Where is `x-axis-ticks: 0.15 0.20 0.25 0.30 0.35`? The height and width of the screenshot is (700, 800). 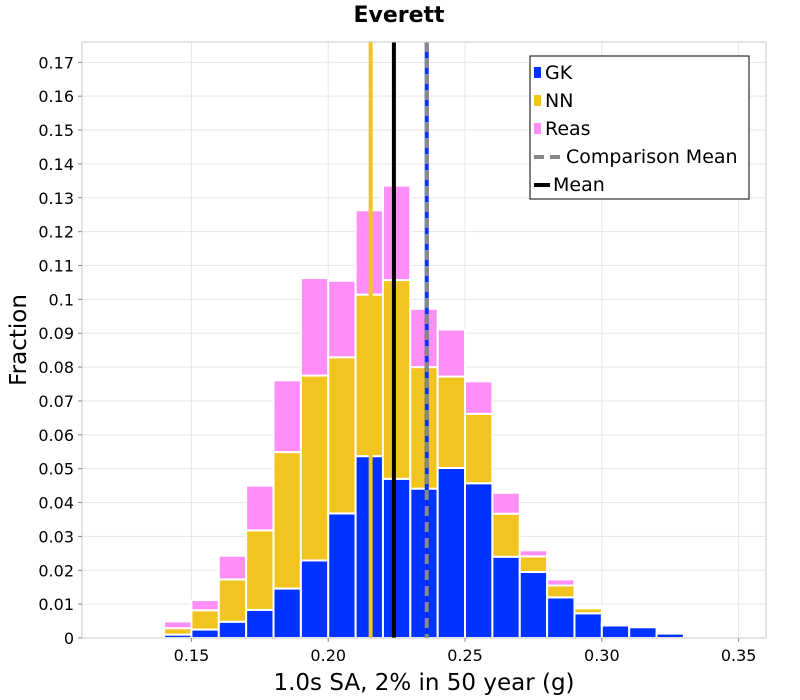 x-axis-ticks: 0.15 0.20 0.25 0.30 0.35 is located at coordinates (465, 651).